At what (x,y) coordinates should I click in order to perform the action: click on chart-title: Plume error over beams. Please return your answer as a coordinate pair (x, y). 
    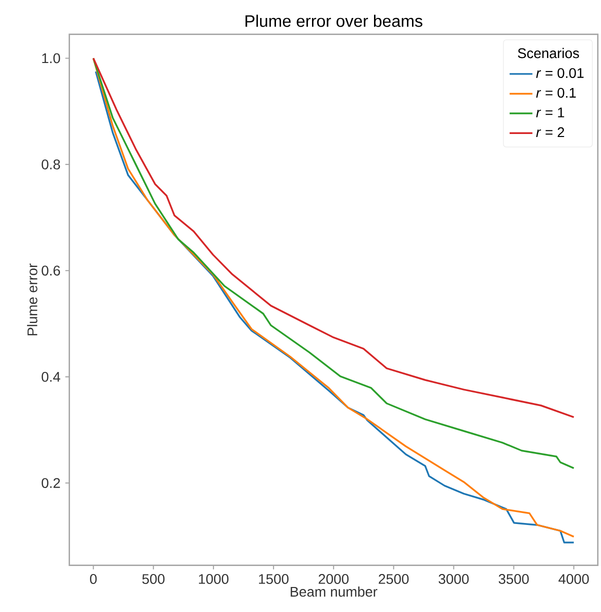
    Looking at the image, I should click on (334, 20).